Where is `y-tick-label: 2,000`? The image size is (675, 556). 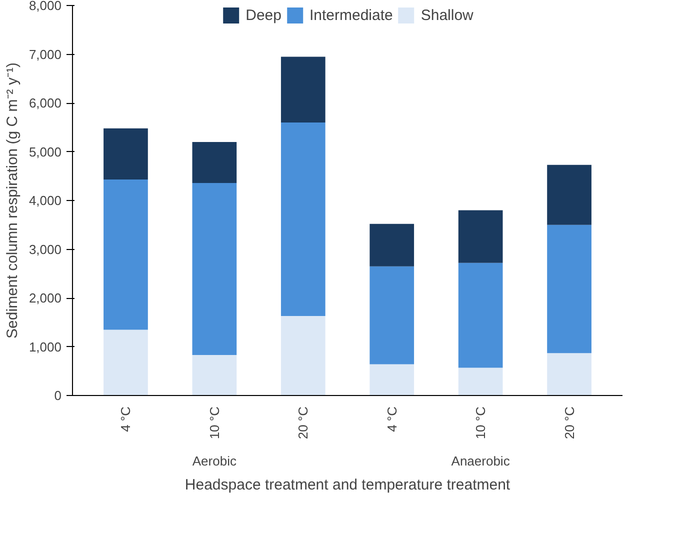
y-tick-label: 2,000 is located at coordinates (45, 298).